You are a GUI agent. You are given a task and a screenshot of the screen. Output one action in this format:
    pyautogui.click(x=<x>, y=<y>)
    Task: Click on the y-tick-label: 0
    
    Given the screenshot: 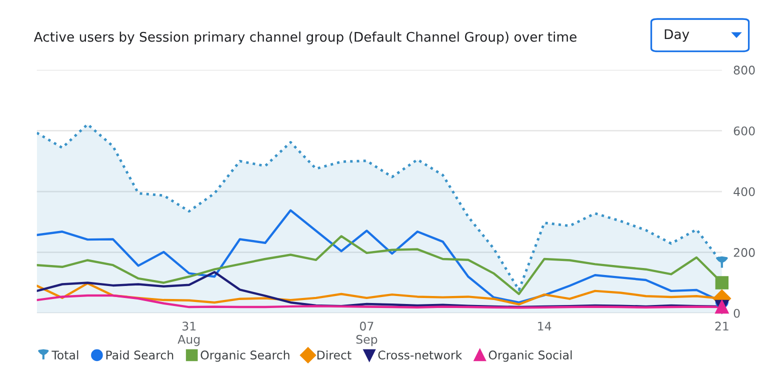 What is the action you would take?
    pyautogui.click(x=737, y=313)
    